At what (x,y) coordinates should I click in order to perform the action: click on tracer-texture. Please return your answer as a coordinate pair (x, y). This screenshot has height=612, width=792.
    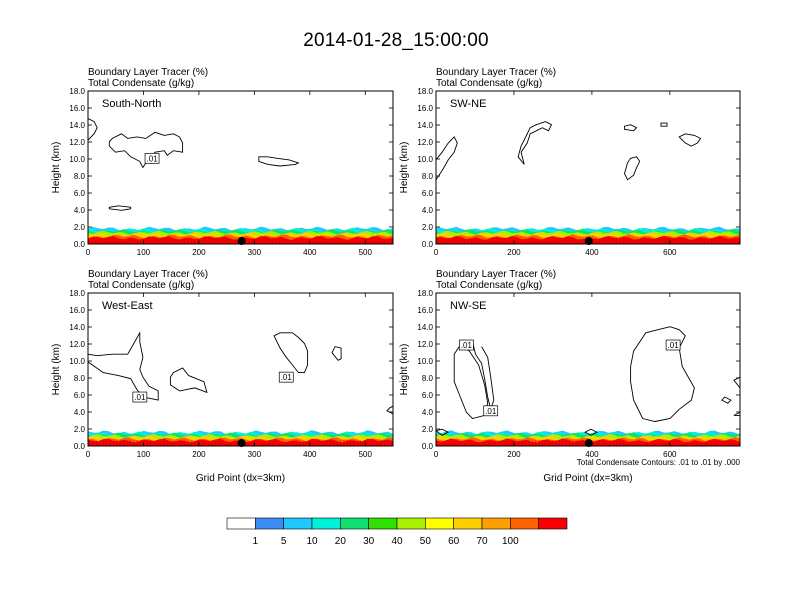
    Looking at the image, I should click on (588, 443).